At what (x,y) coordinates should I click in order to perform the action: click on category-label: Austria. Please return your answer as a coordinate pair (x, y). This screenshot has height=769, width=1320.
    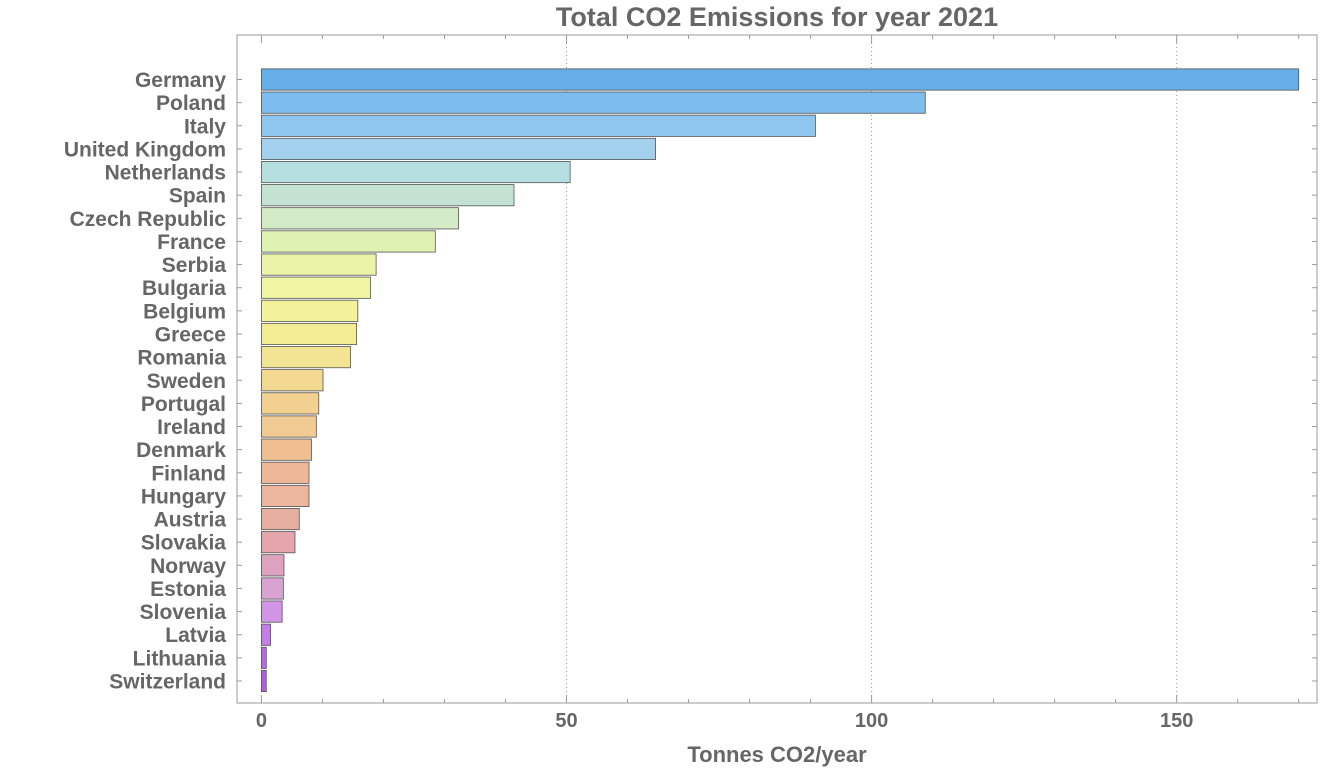
    Looking at the image, I should click on (190, 520).